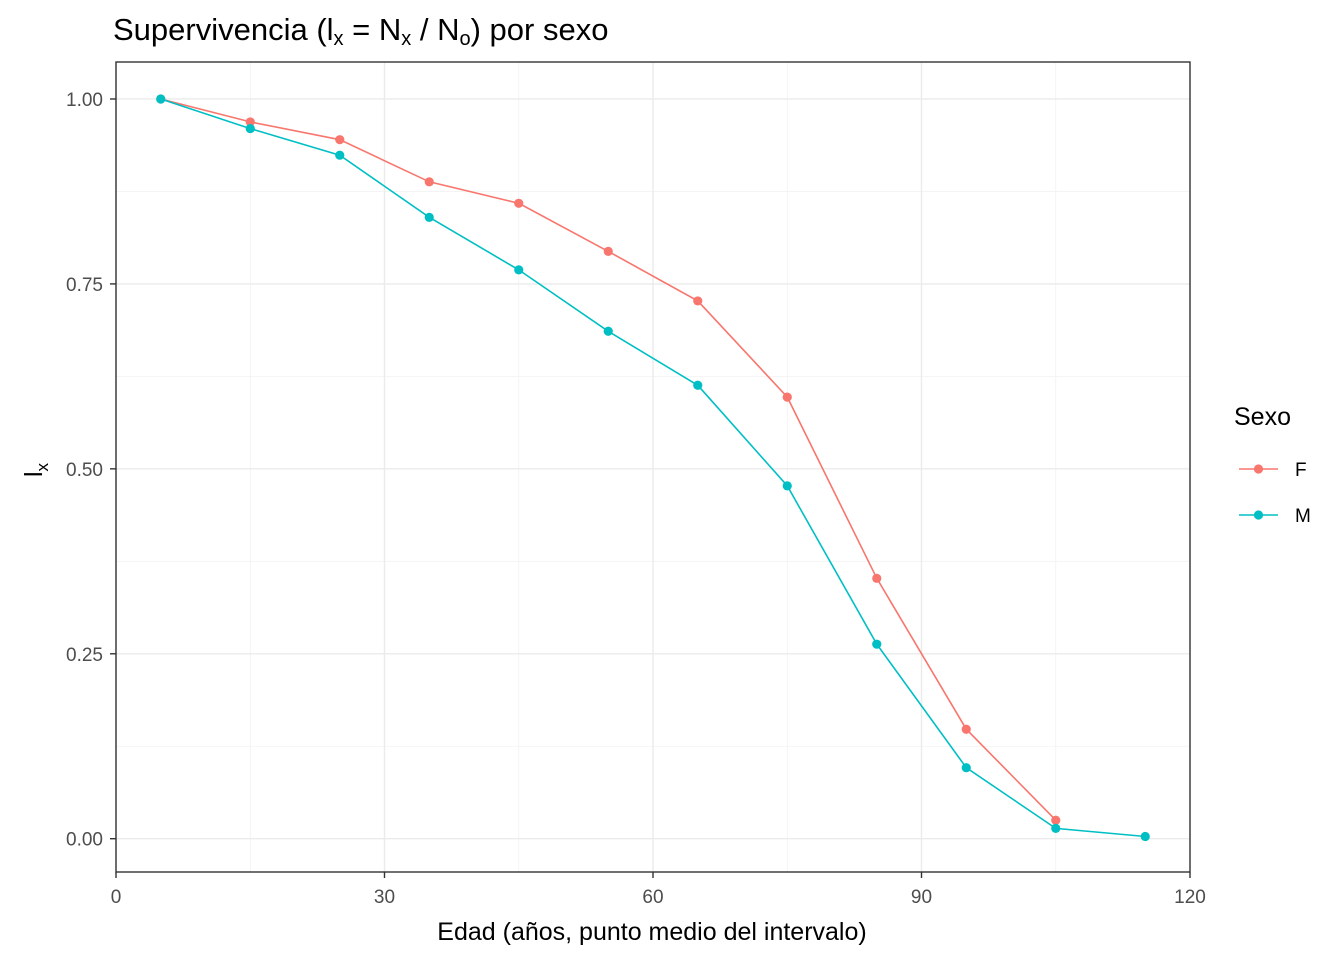  Describe the element at coordinates (84, 470) in the screenshot. I see `y-tick-label: 0.50` at that location.